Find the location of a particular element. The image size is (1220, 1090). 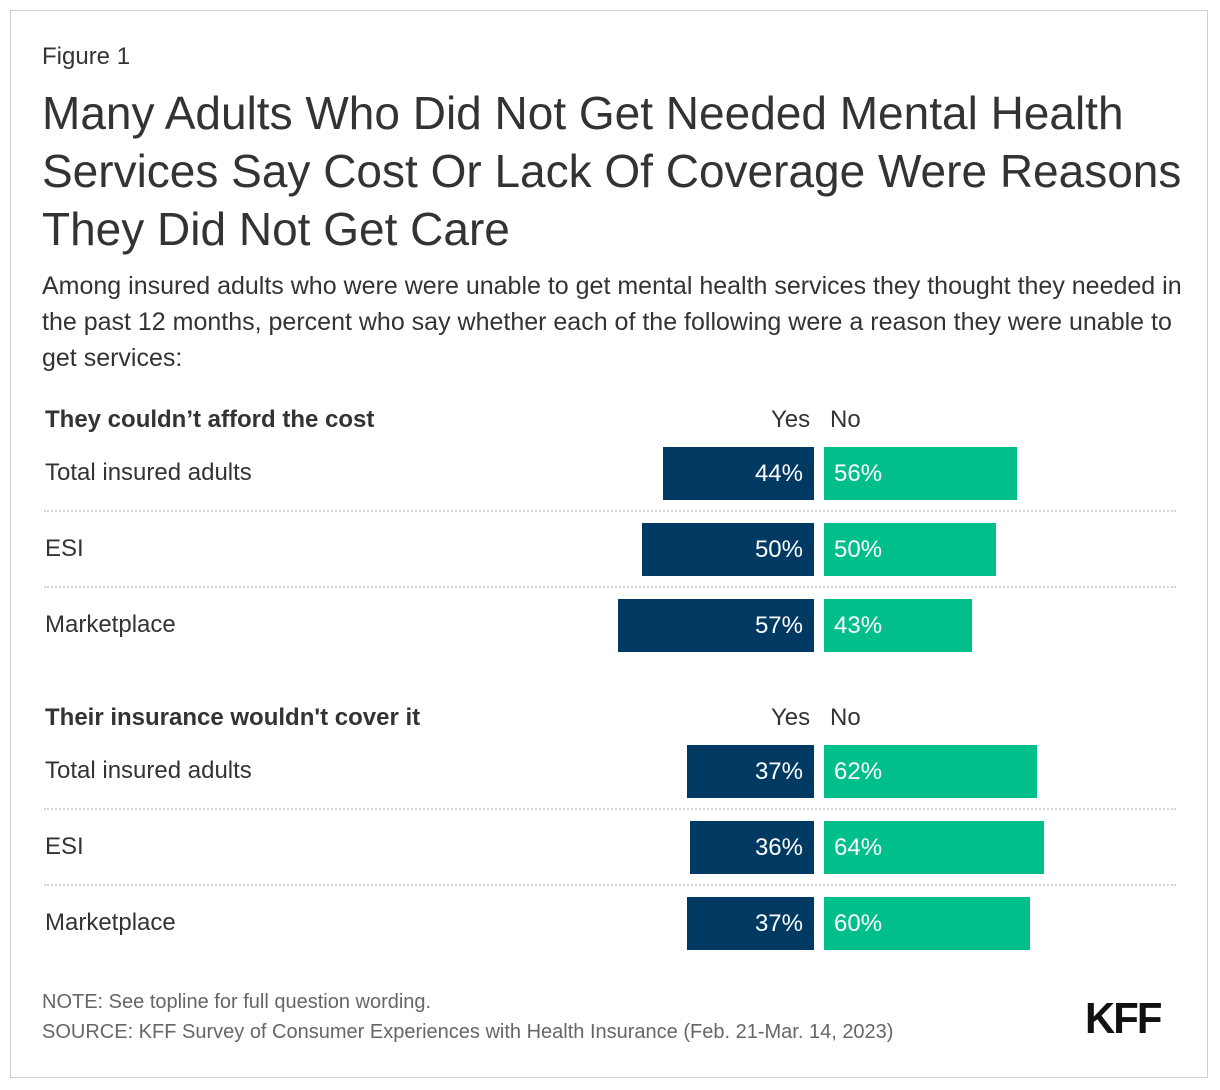

yes-bar: 44% is located at coordinates (738, 473).